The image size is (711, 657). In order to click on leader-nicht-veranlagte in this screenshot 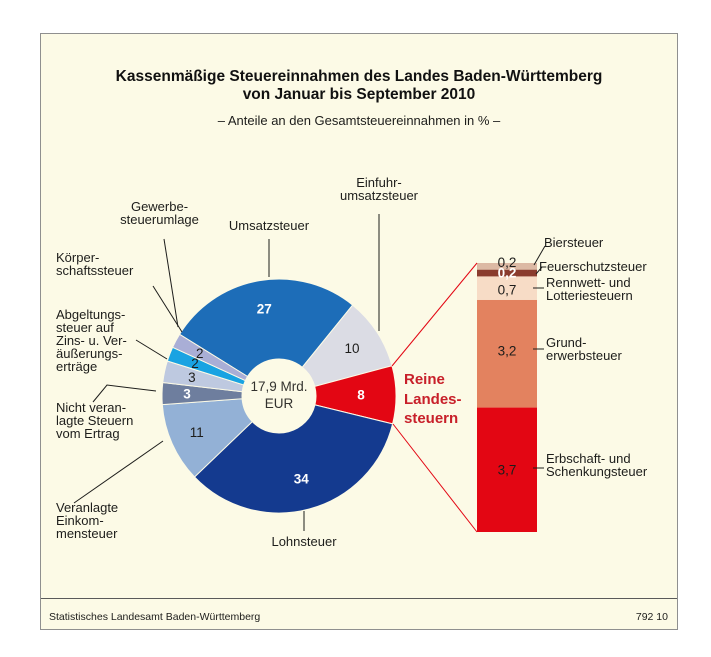, I will do `click(124, 393)`.